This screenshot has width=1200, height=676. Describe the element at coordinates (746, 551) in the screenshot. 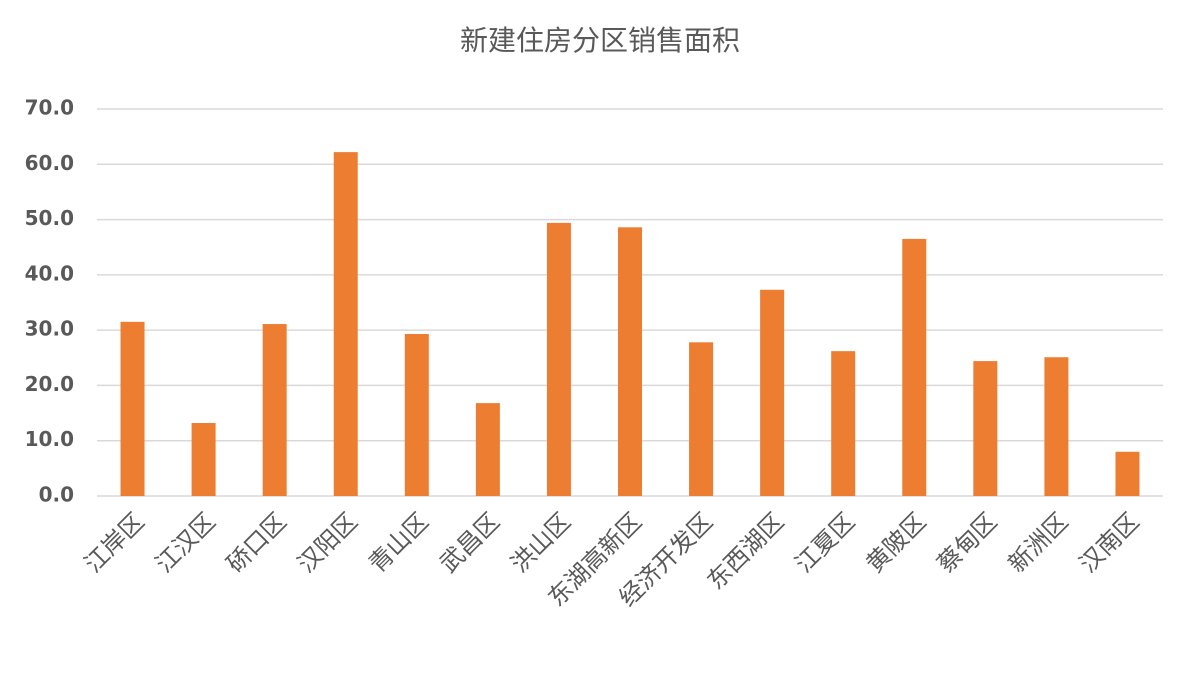

I see `x-tick-label: 东西湖区` at that location.